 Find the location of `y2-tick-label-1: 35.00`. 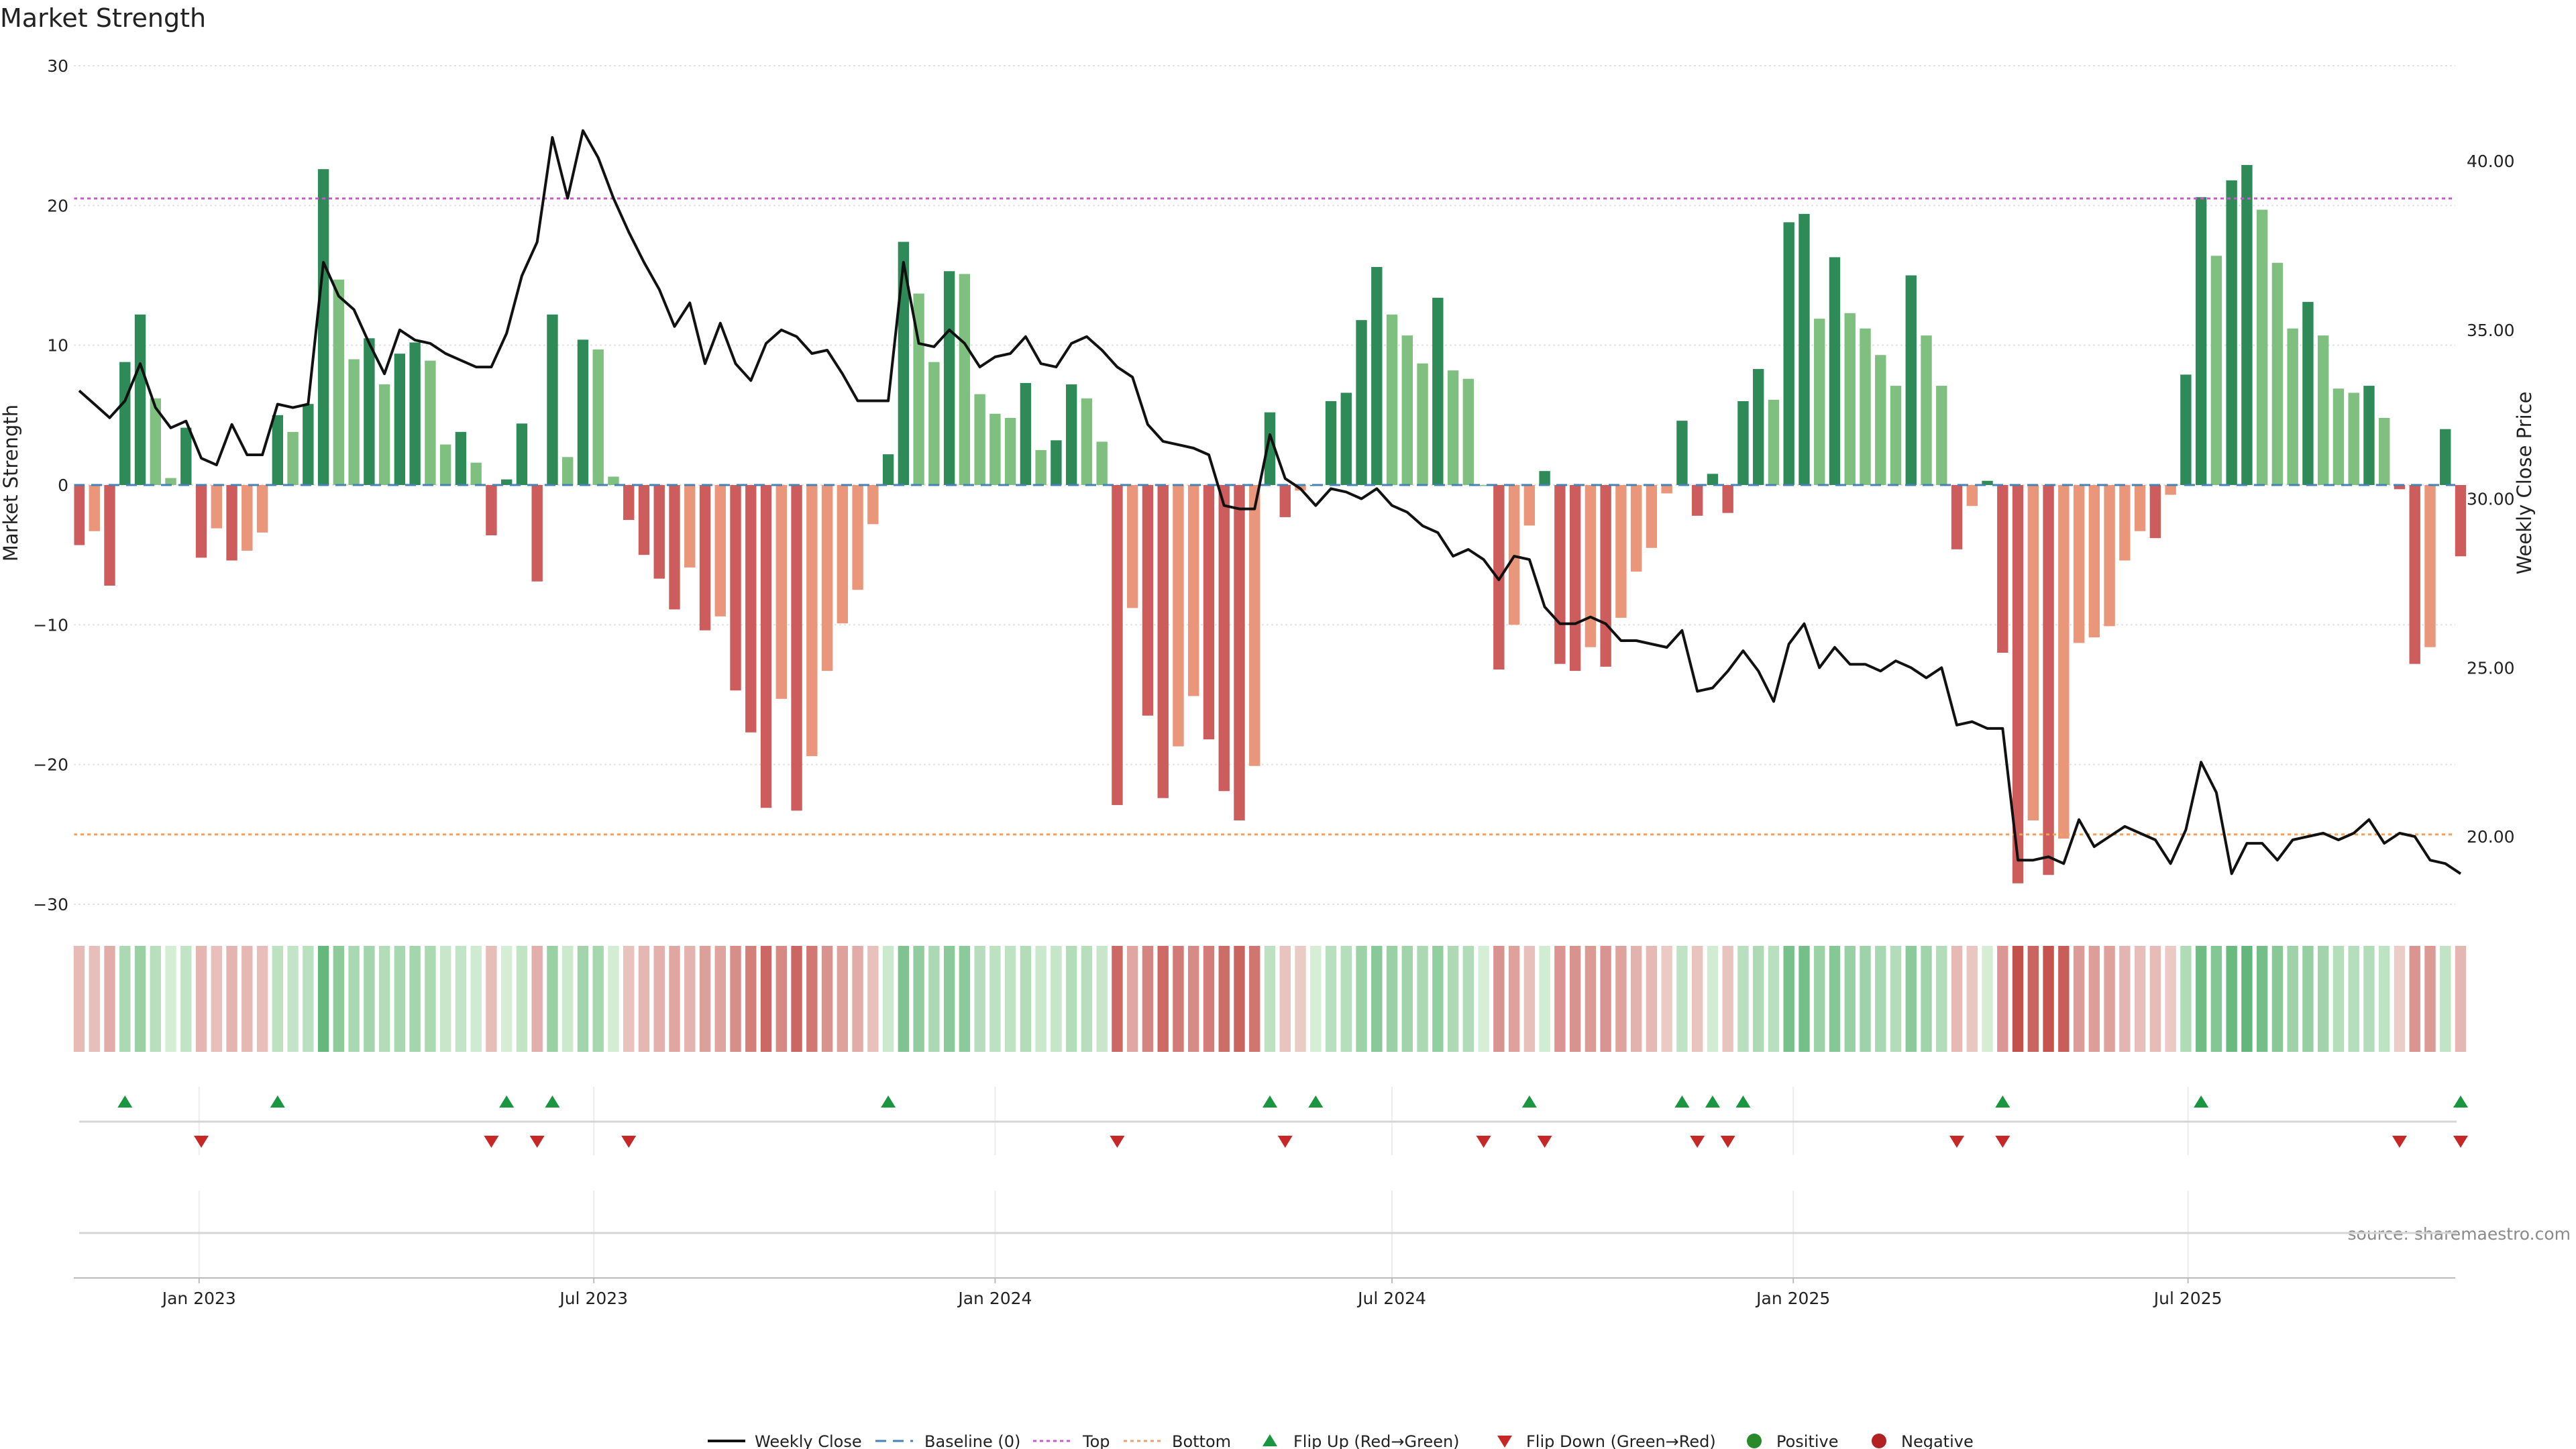

y2-tick-label-1: 35.00 is located at coordinates (2491, 330).